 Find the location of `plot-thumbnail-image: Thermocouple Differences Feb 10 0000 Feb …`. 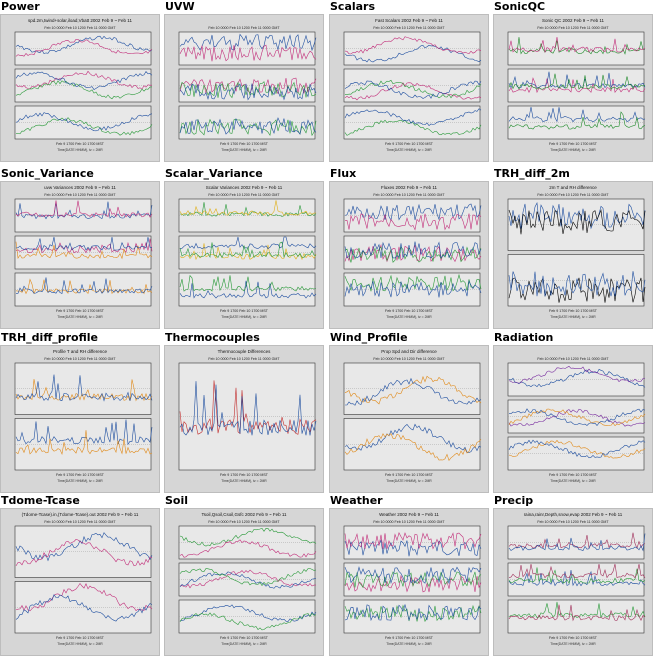

plot-thumbnail-image: Thermocouple Differences Feb 10 0000 Feb … is located at coordinates (244, 419).